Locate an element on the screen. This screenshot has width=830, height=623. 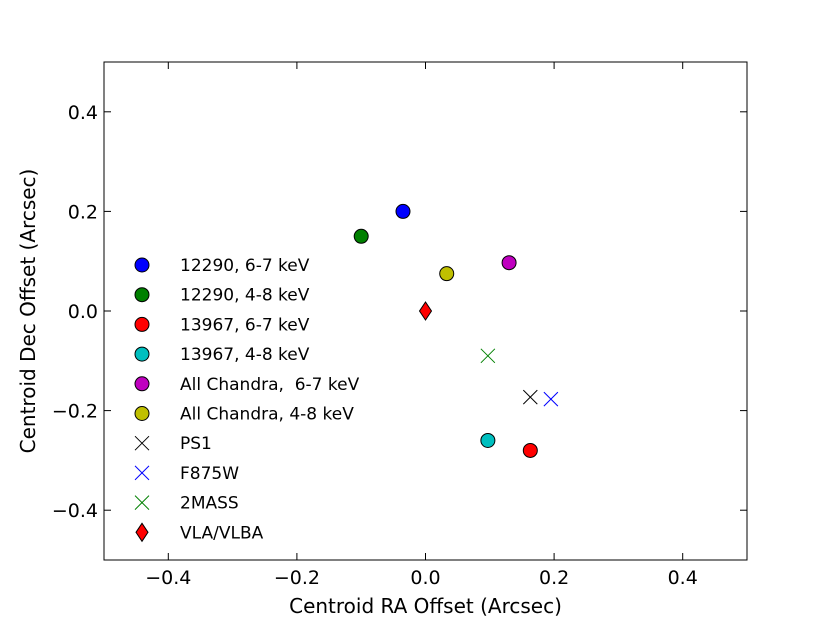
x-tick-label: 0.4 is located at coordinates (683, 578).